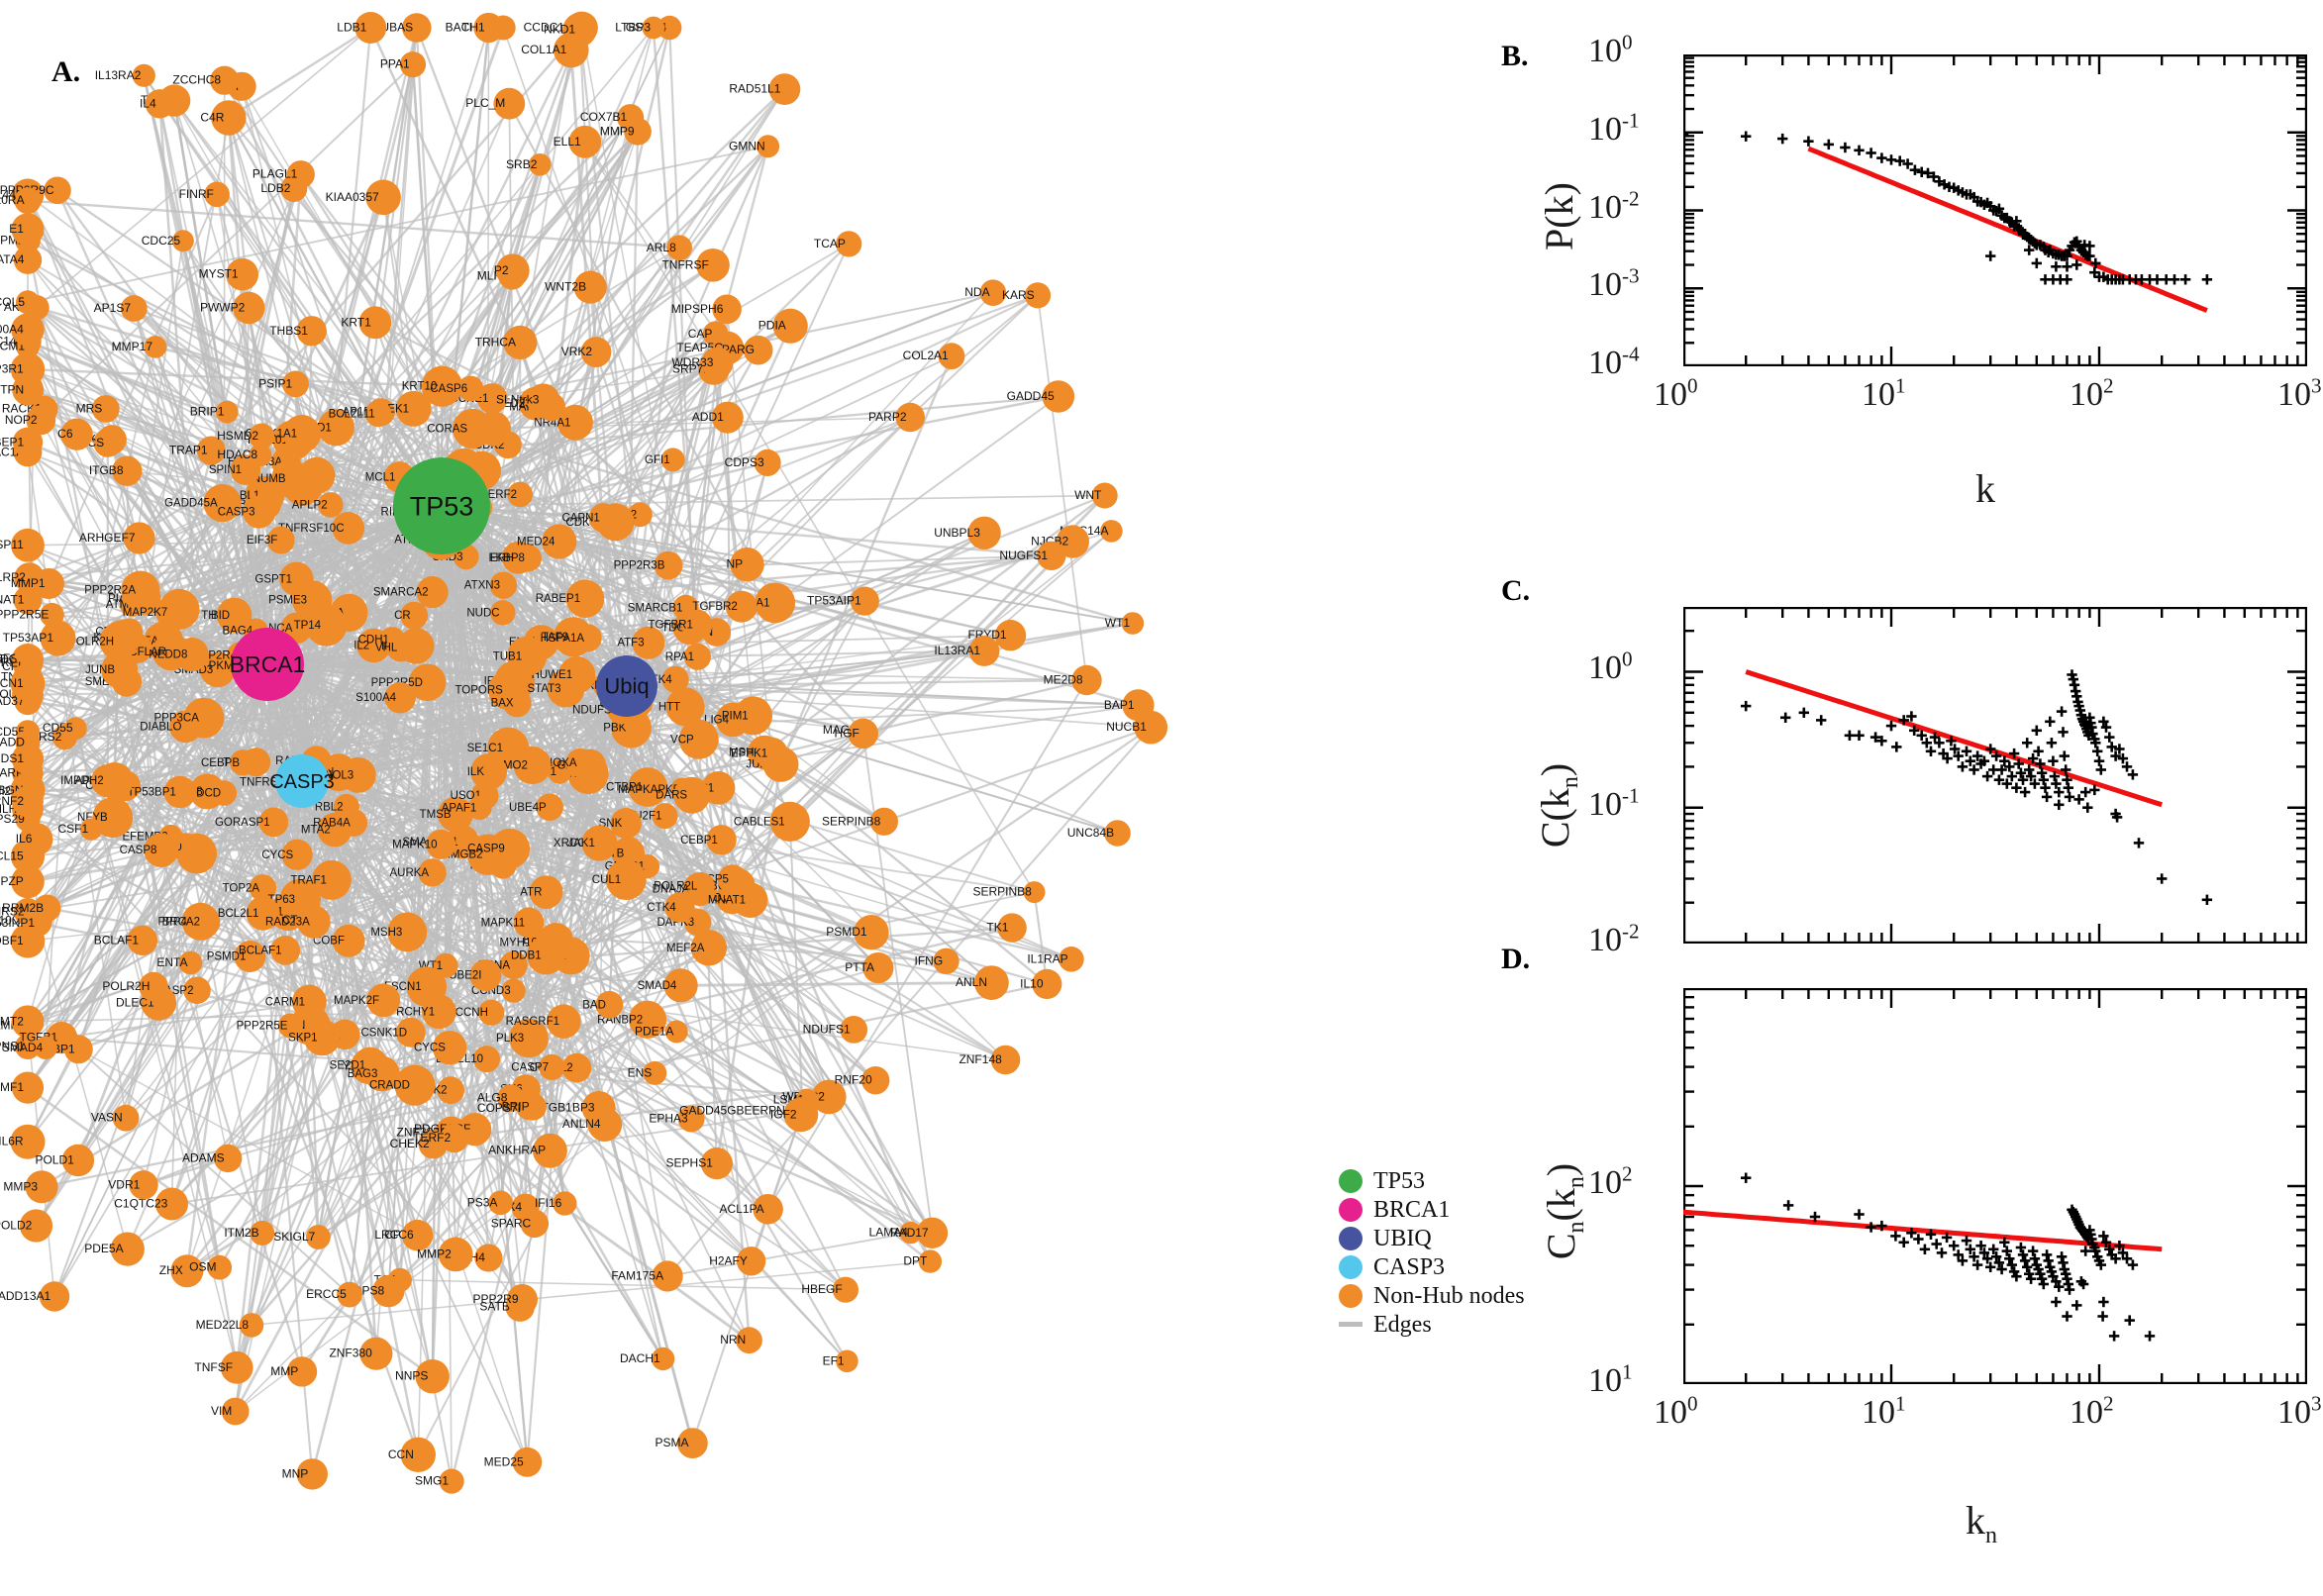 This screenshot has width=2323, height=1596. What do you see at coordinates (22, 330) in the screenshot?
I see `network-node: S100A4` at bounding box center [22, 330].